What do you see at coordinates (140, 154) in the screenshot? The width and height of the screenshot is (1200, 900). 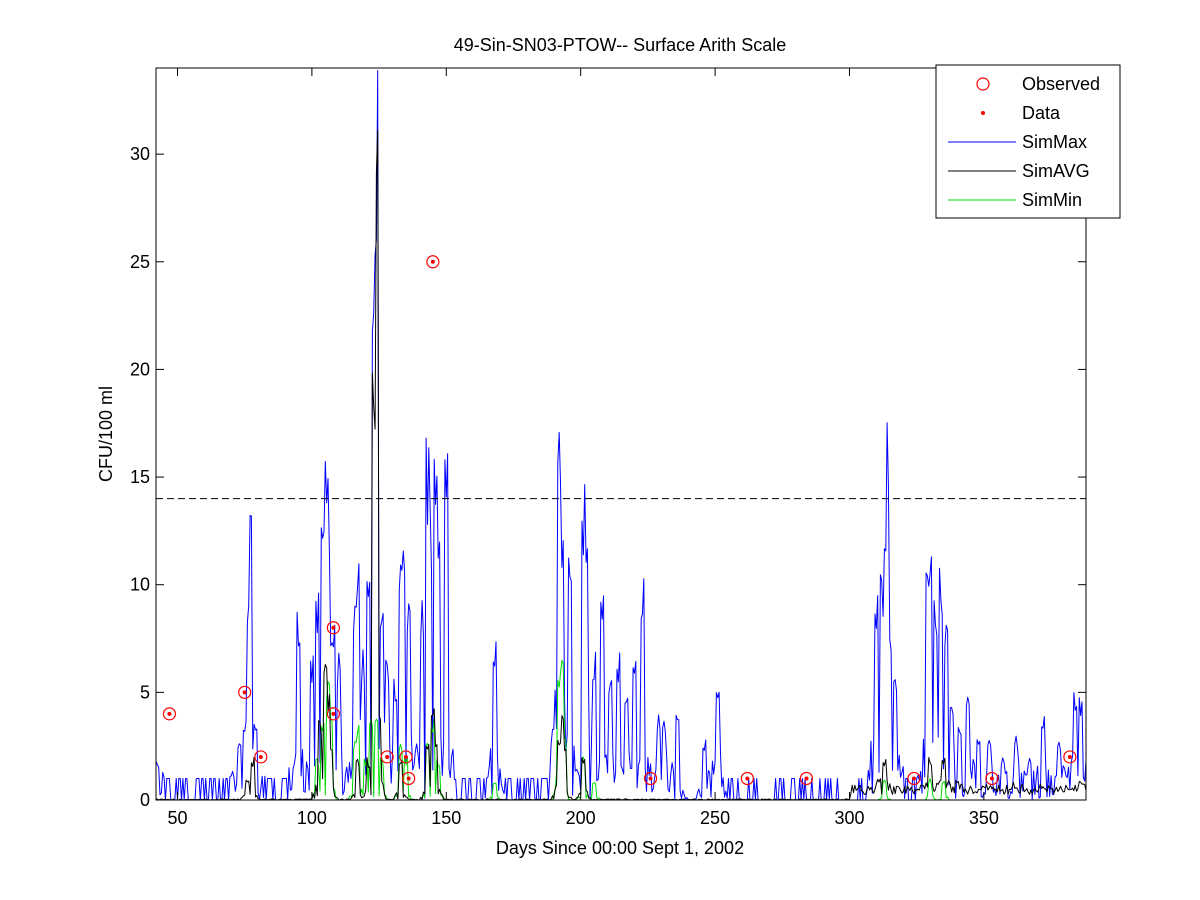 I see `y-tick-label: 30` at bounding box center [140, 154].